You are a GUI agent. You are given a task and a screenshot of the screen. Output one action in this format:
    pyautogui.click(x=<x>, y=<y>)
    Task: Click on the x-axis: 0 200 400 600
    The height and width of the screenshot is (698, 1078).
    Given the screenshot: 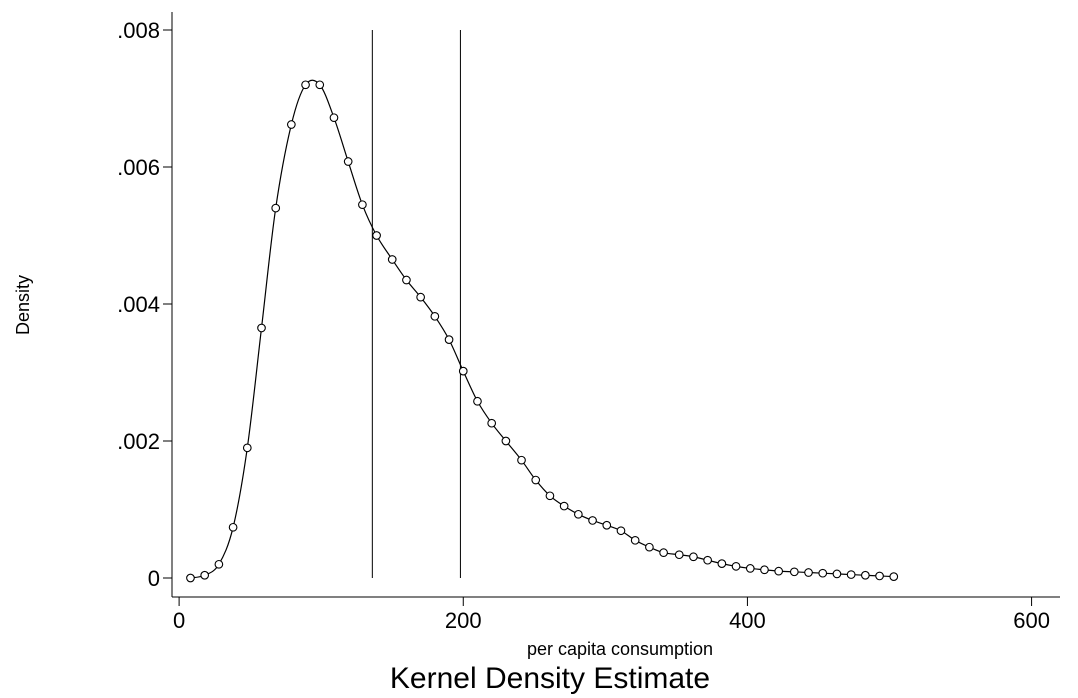 What is the action you would take?
    pyautogui.click(x=616, y=614)
    